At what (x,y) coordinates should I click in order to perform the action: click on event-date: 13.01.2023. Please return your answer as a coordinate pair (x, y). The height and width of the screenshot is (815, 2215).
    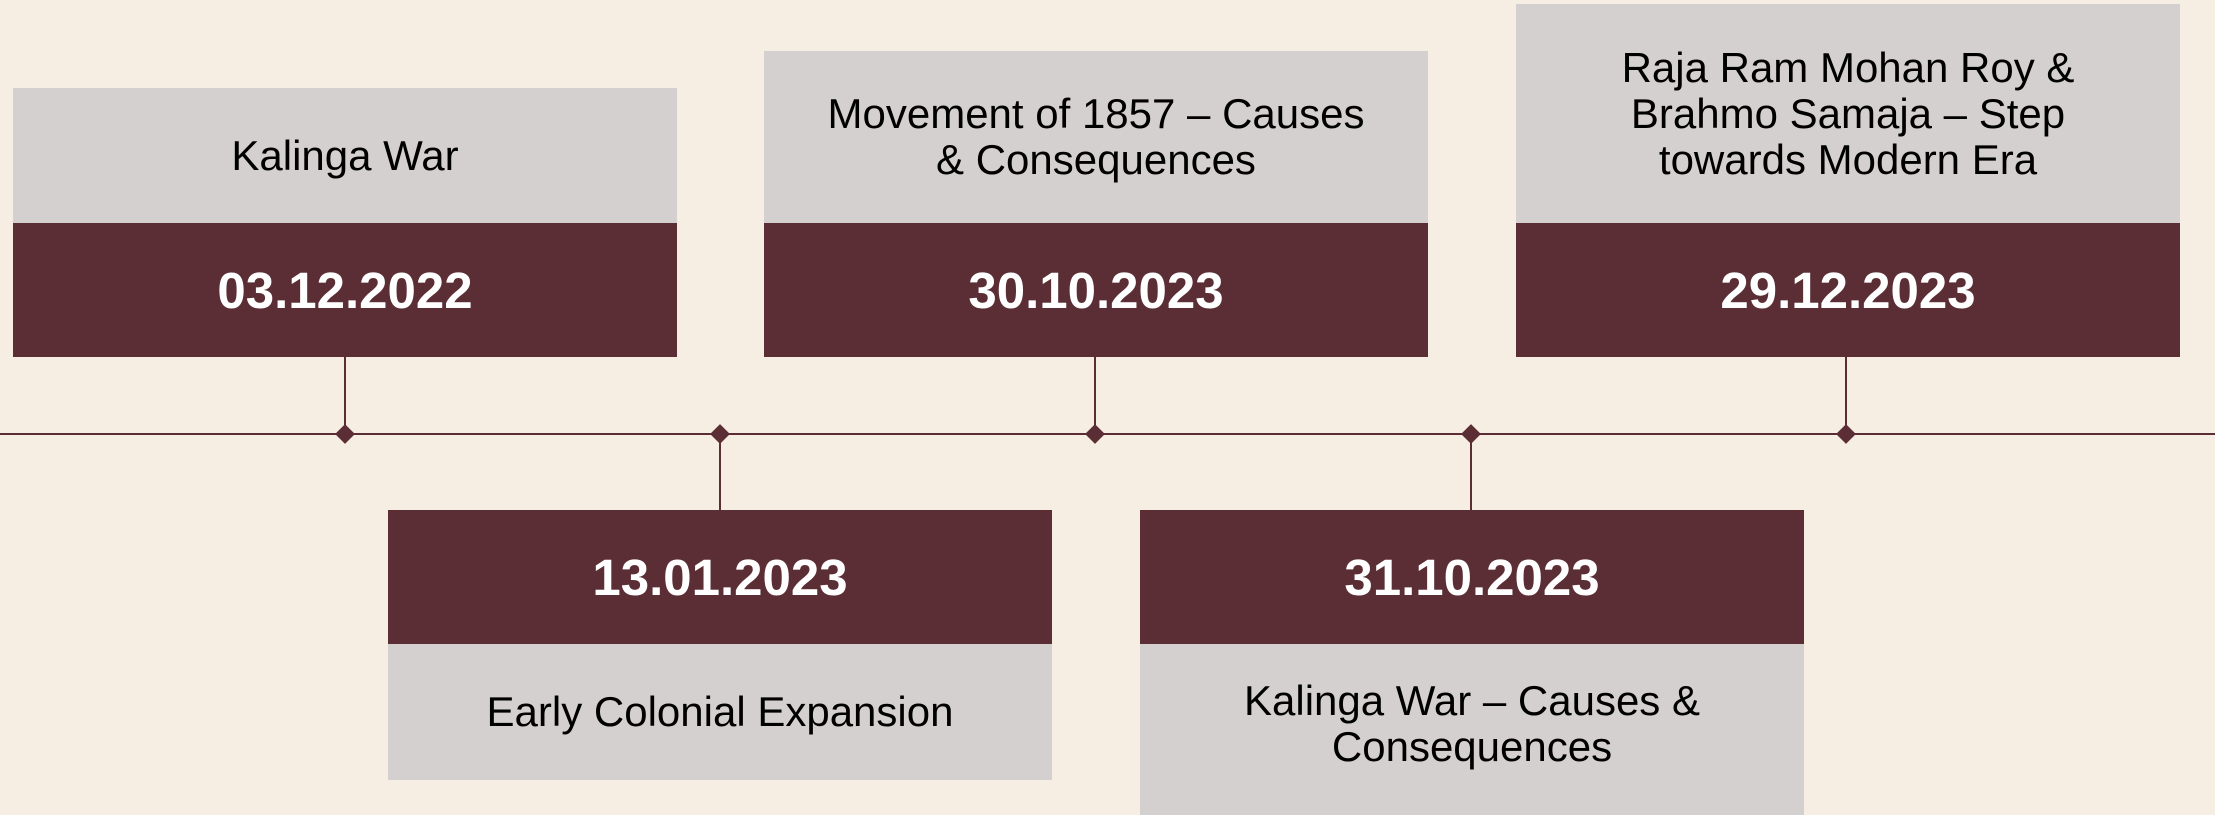
    Looking at the image, I should click on (720, 577).